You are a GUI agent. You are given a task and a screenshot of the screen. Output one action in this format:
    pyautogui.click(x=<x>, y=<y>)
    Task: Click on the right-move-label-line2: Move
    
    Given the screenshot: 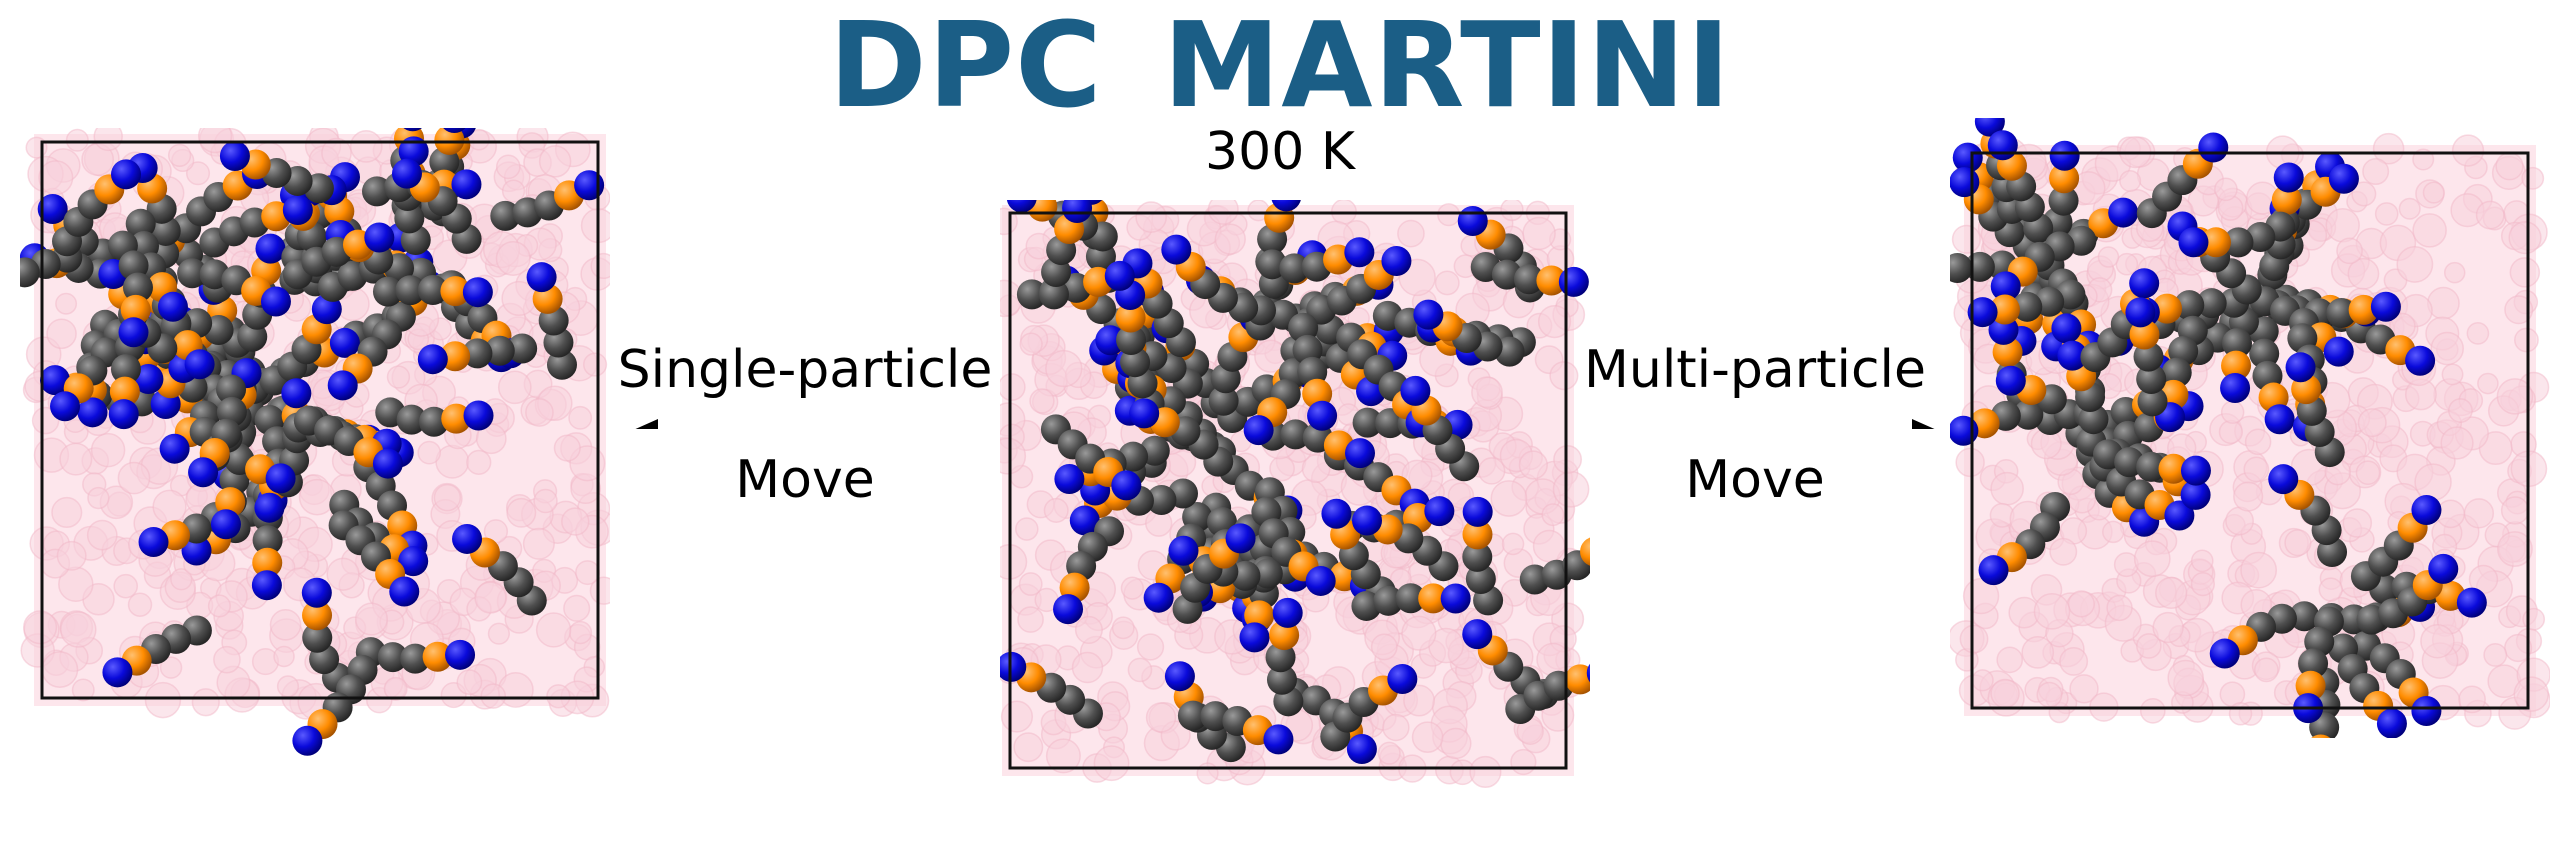 What is the action you would take?
    pyautogui.click(x=1755, y=480)
    